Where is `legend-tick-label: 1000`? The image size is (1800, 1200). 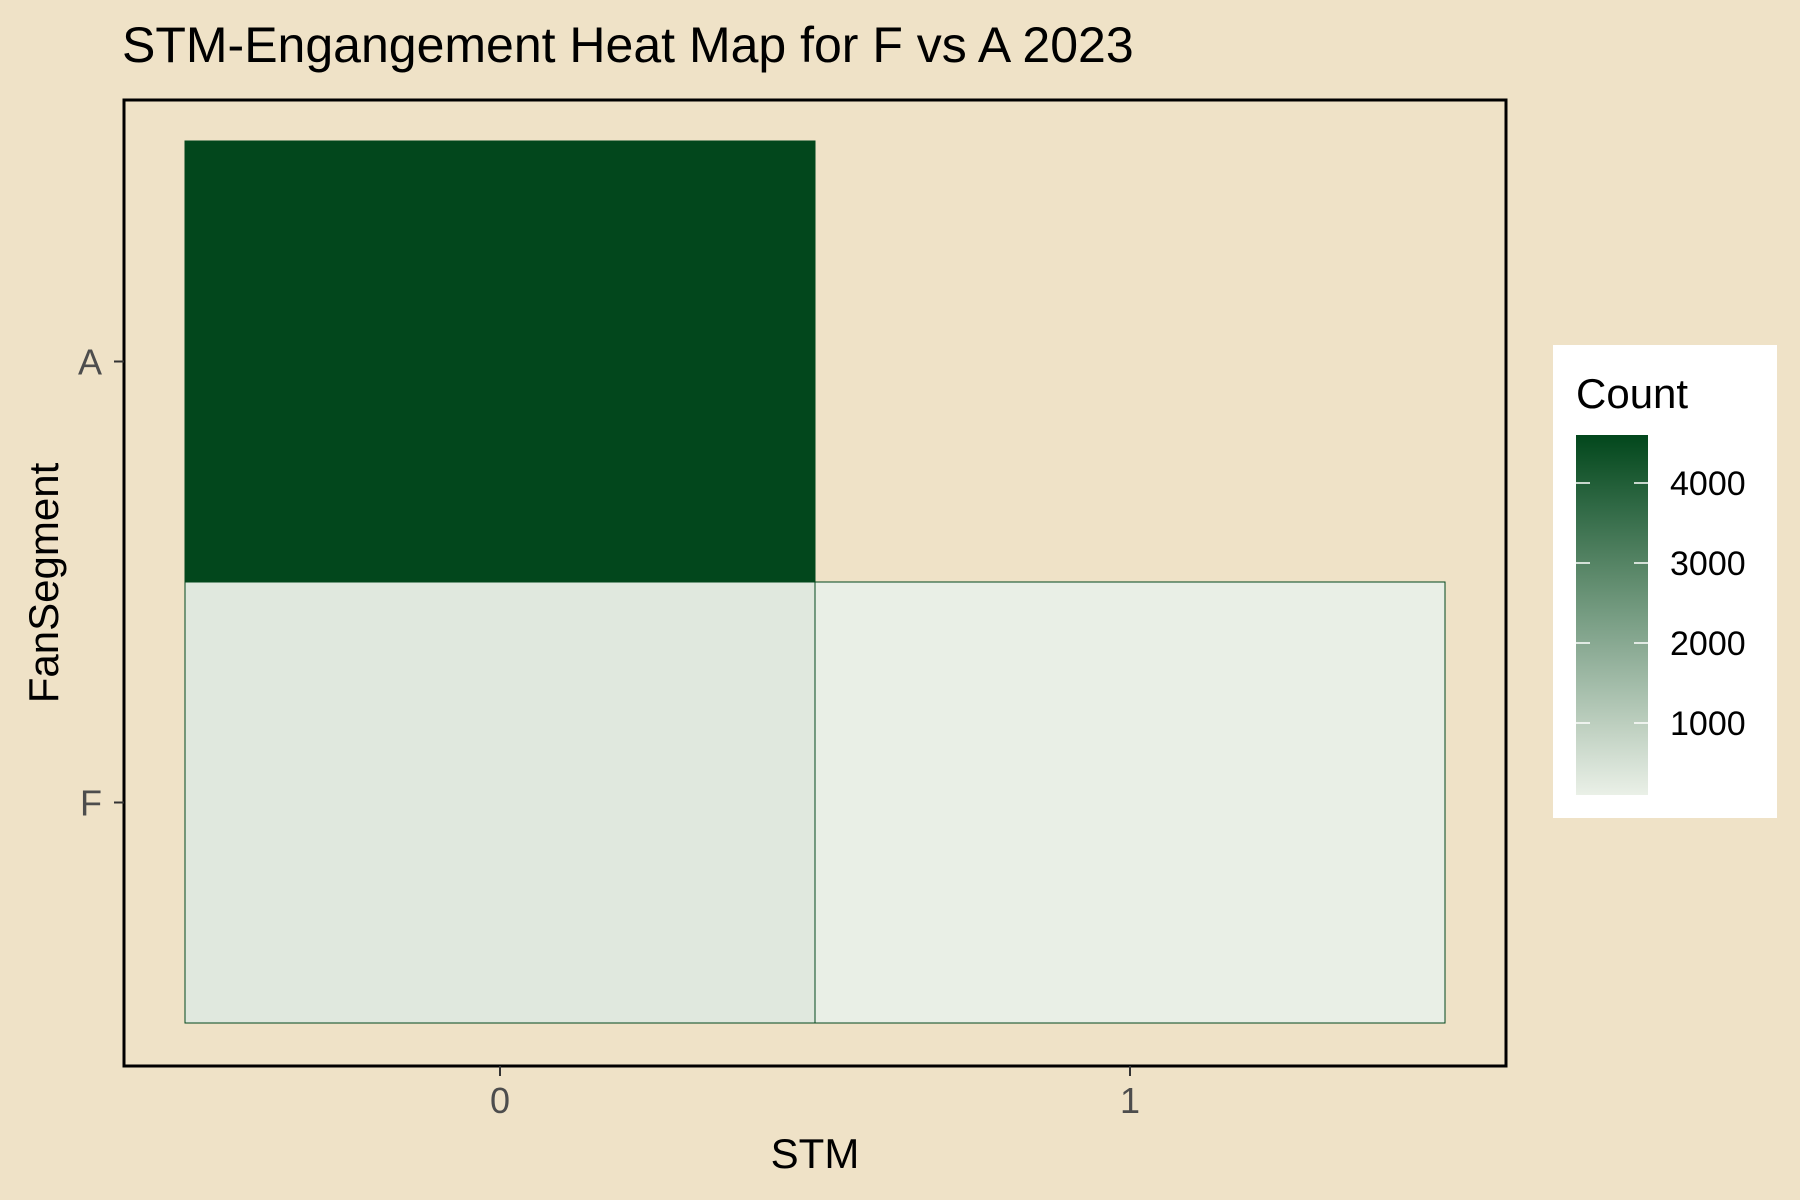
legend-tick-label: 1000 is located at coordinates (1708, 724).